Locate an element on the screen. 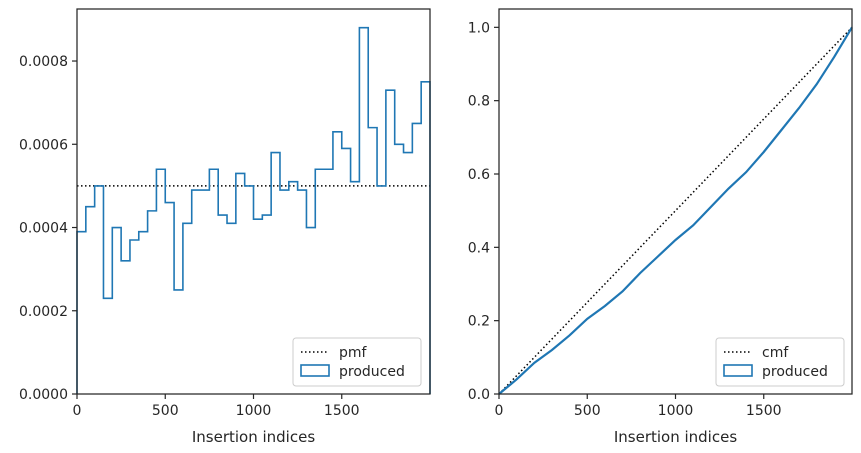  y-tick-label: 0.0 is located at coordinates (479, 395).